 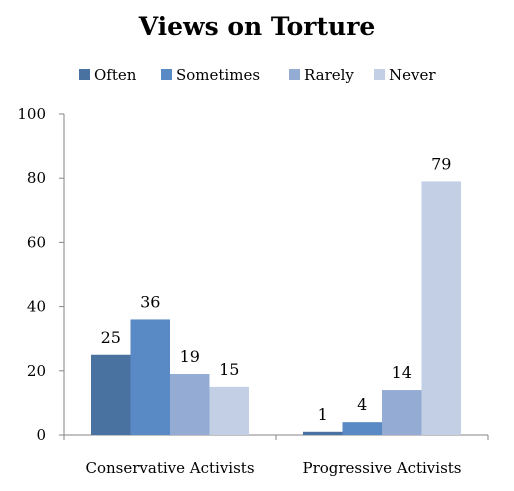 I want to click on y-tick-label: 40, so click(x=36, y=307).